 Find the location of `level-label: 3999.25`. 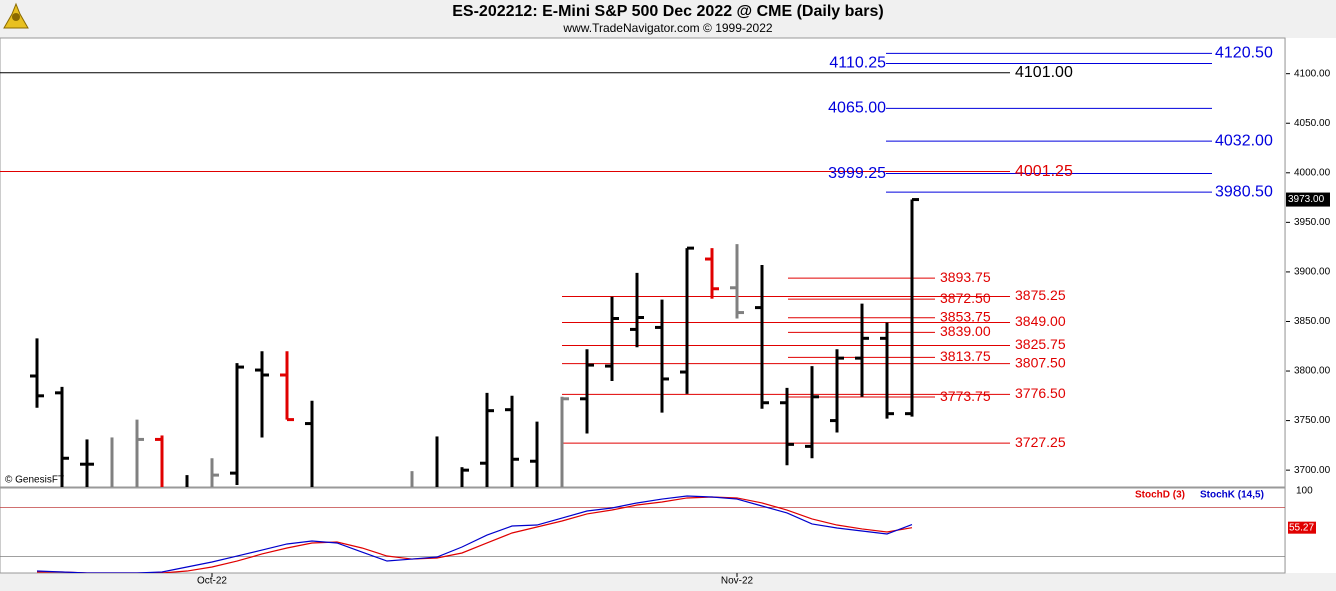

level-label: 3999.25 is located at coordinates (857, 173).